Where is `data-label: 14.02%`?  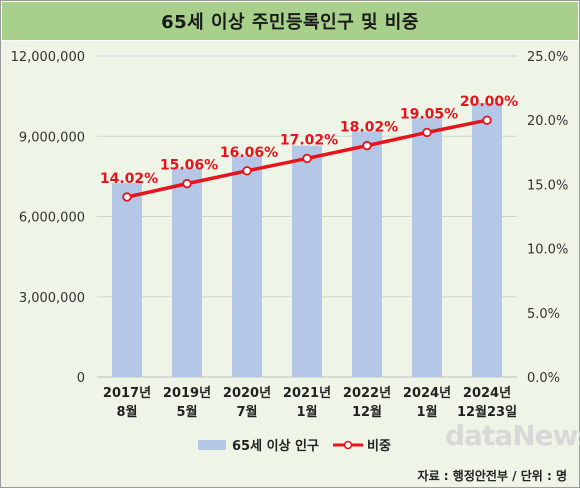 data-label: 14.02% is located at coordinates (129, 179).